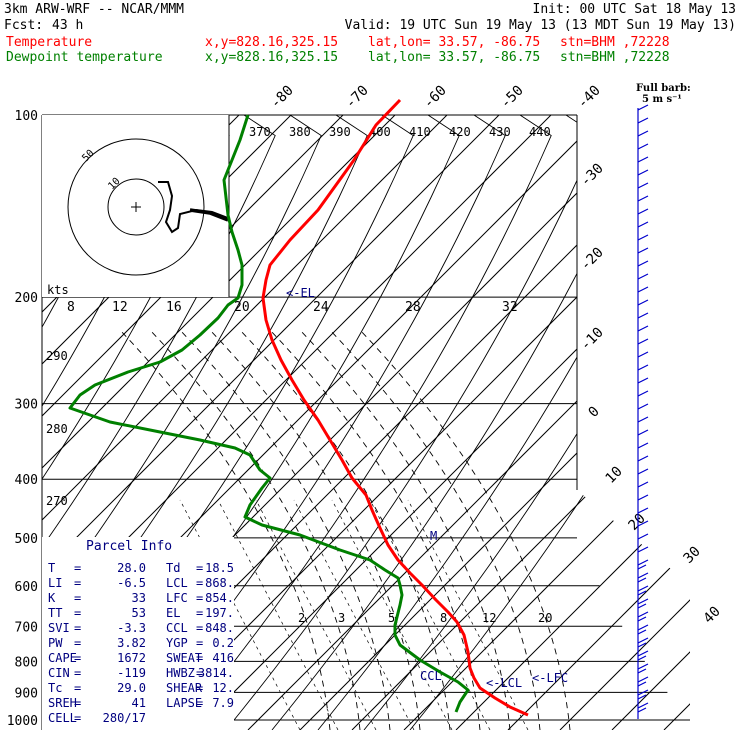  Describe the element at coordinates (177, 583) in the screenshot. I see `parcel-info-cell: LCL` at that location.